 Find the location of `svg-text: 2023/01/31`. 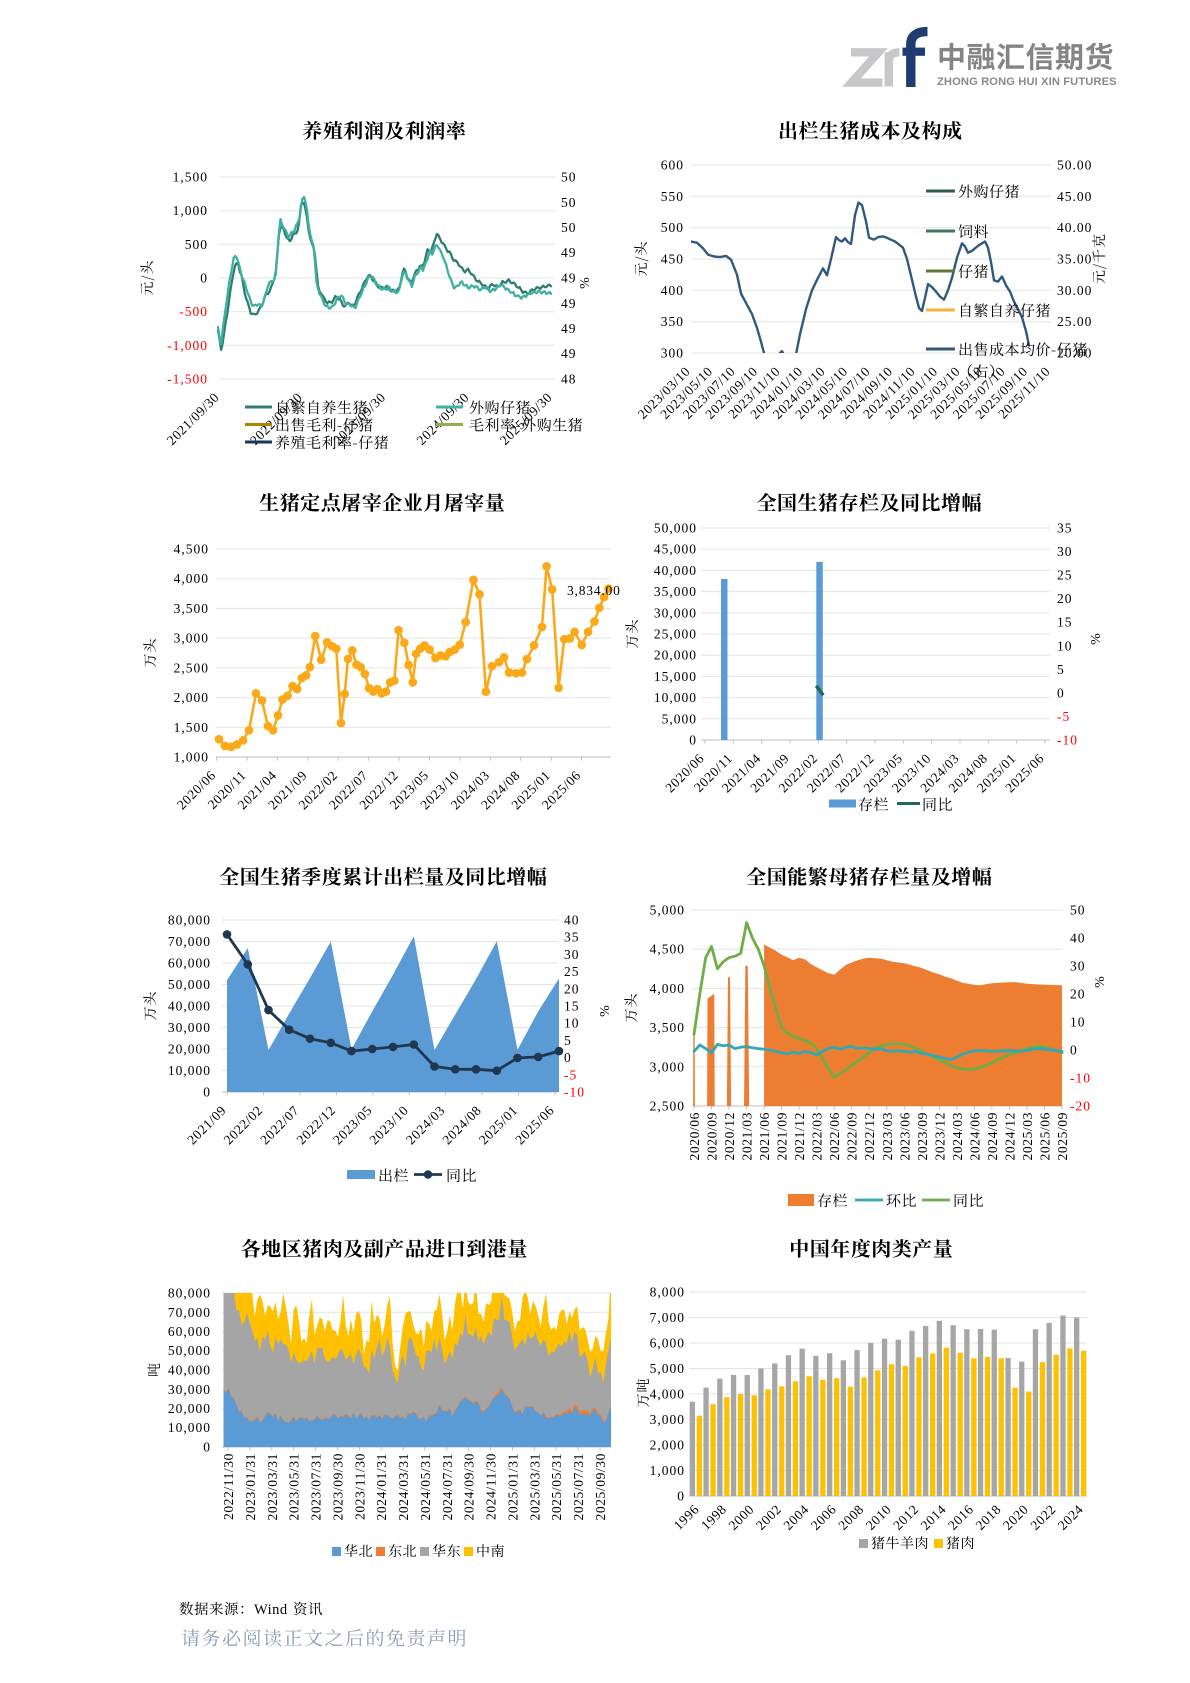

svg-text: 2023/01/31 is located at coordinates (250, 1487).